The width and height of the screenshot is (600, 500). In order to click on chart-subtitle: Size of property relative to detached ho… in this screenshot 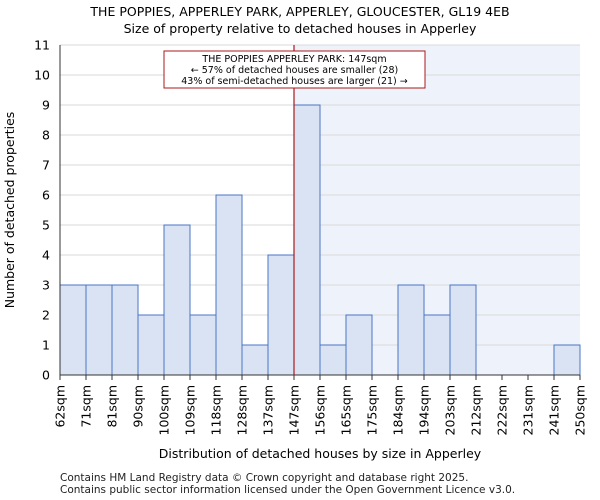, I will do `click(300, 28)`.